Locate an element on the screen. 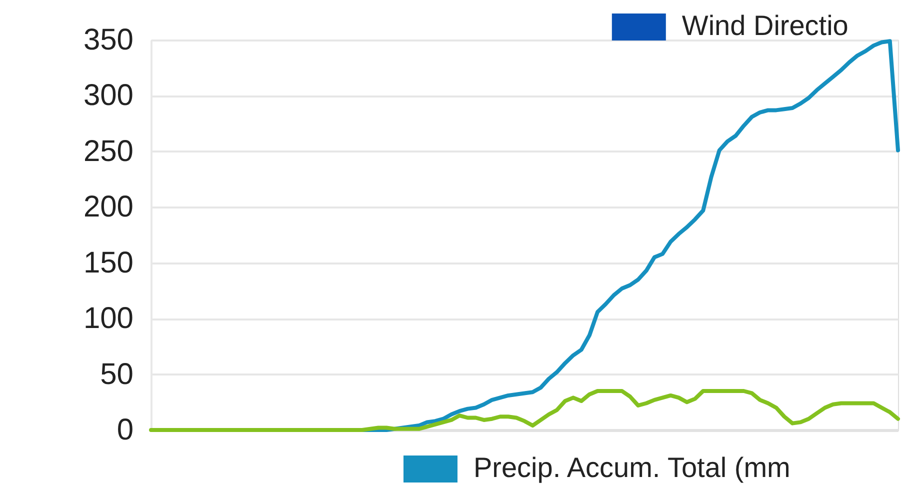  line-series is located at coordinates (524, 410).